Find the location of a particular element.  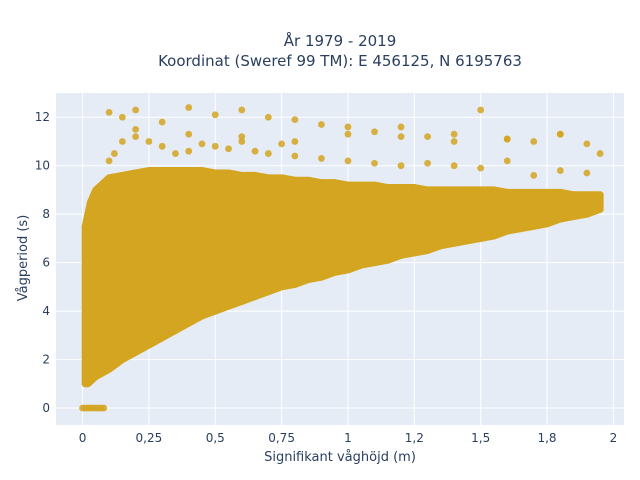

y-tick-label: 6 is located at coordinates (46, 263).